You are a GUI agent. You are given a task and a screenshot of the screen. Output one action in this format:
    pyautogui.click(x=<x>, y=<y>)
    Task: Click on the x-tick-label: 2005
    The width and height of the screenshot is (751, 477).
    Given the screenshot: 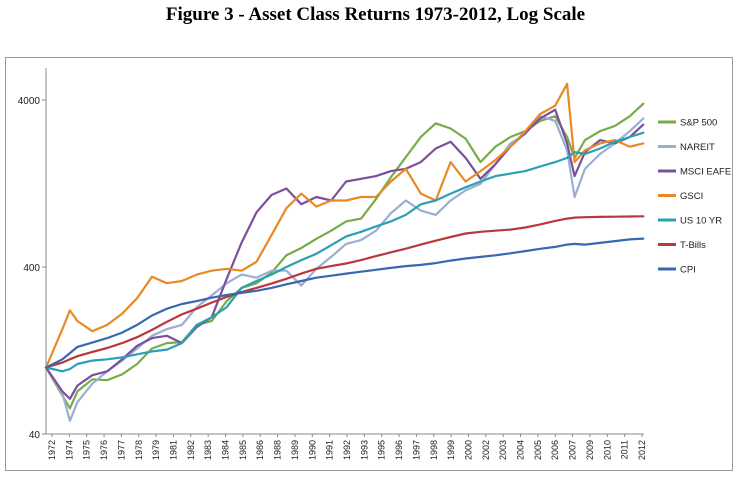 What is the action you would take?
    pyautogui.click(x=538, y=450)
    